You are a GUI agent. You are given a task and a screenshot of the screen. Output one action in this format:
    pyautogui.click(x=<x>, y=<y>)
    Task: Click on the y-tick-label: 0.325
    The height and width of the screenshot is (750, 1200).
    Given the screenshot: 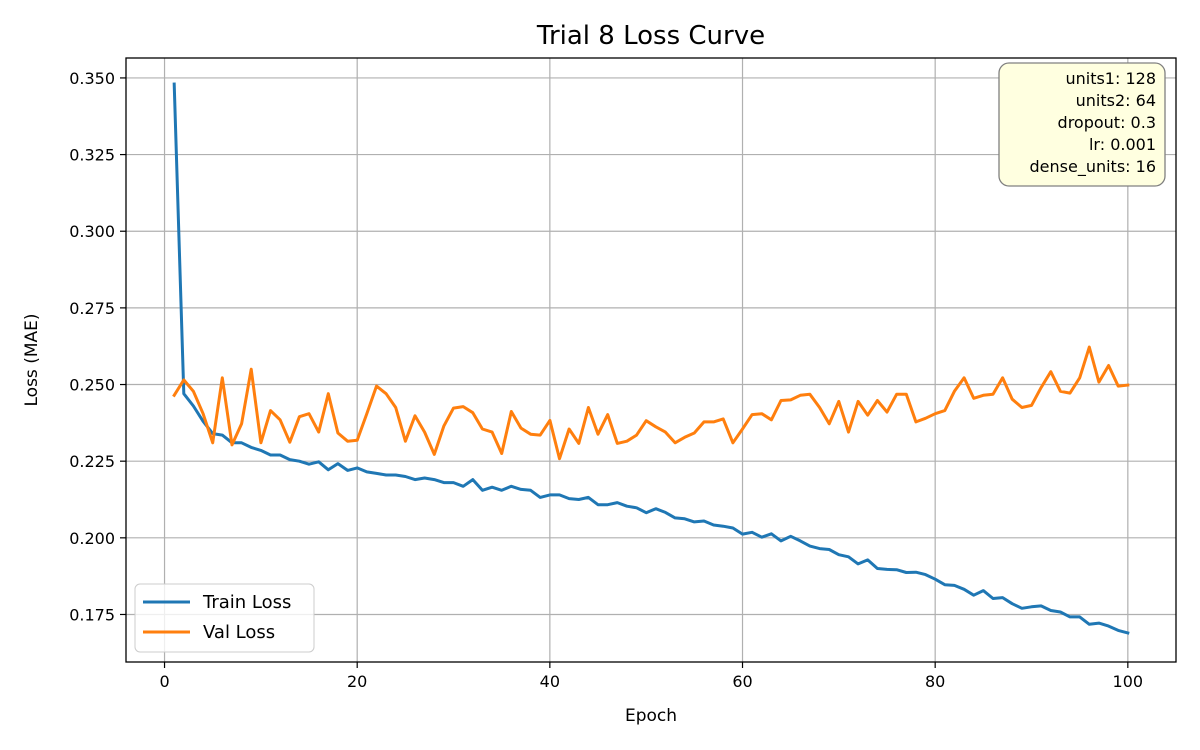 What is the action you would take?
    pyautogui.click(x=92, y=155)
    